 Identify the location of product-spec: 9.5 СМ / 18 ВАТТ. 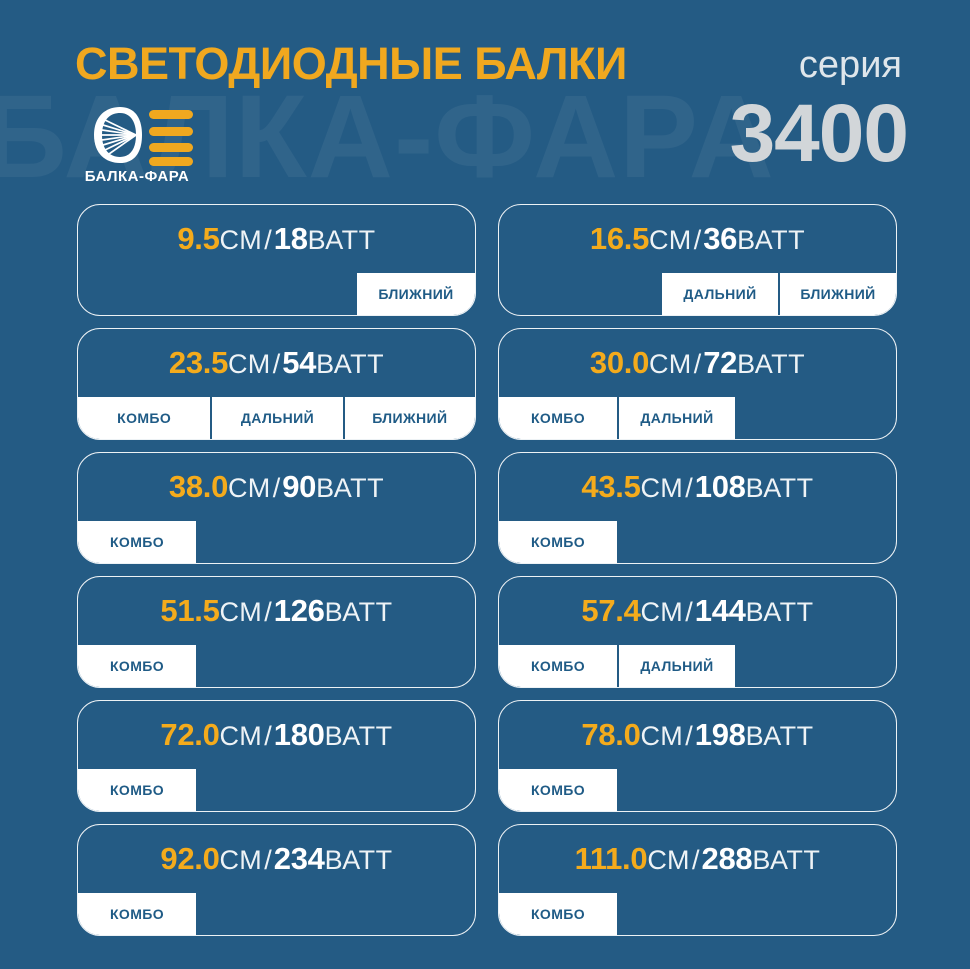
(276, 239).